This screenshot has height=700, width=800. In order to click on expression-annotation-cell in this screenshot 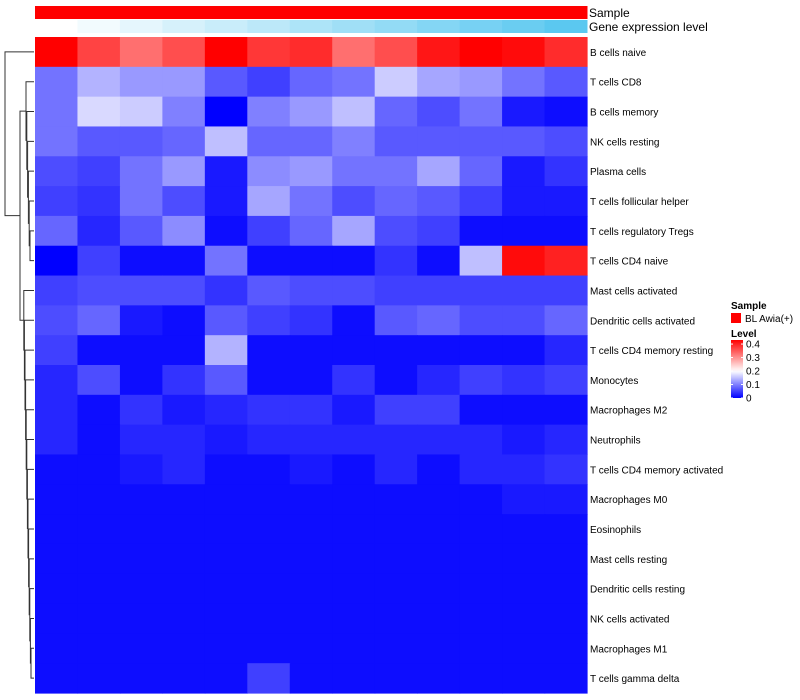, I will do `click(566, 26)`.